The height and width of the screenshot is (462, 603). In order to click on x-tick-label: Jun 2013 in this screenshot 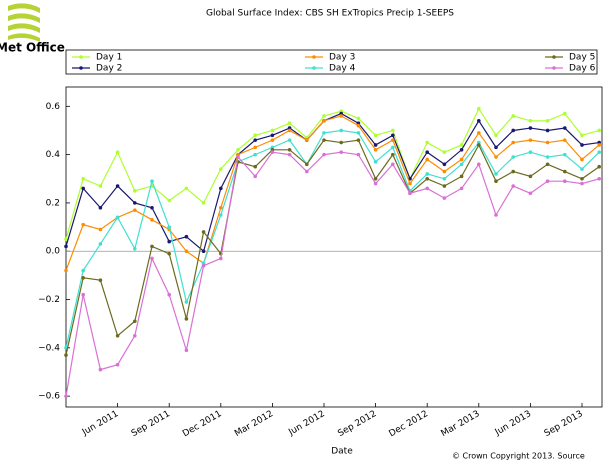, I will do `click(513, 423)`.